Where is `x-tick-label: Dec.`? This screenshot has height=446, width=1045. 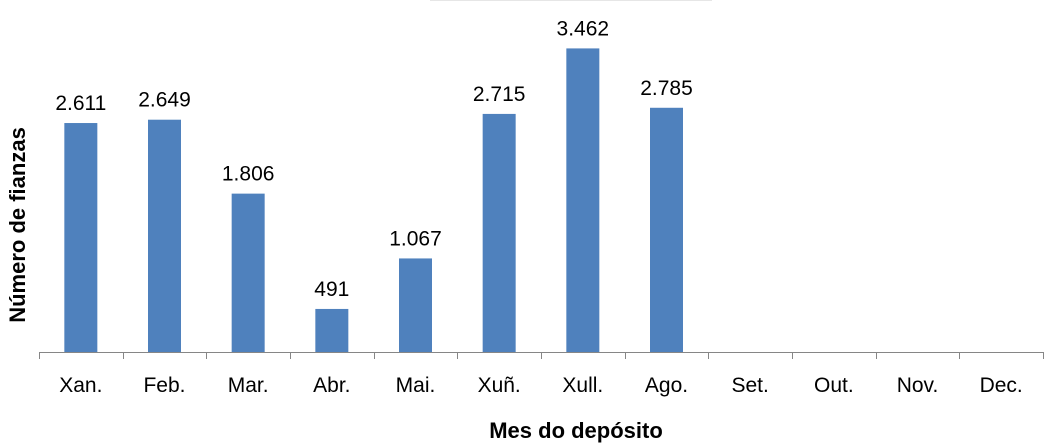
x-tick-label: Dec. is located at coordinates (1001, 385).